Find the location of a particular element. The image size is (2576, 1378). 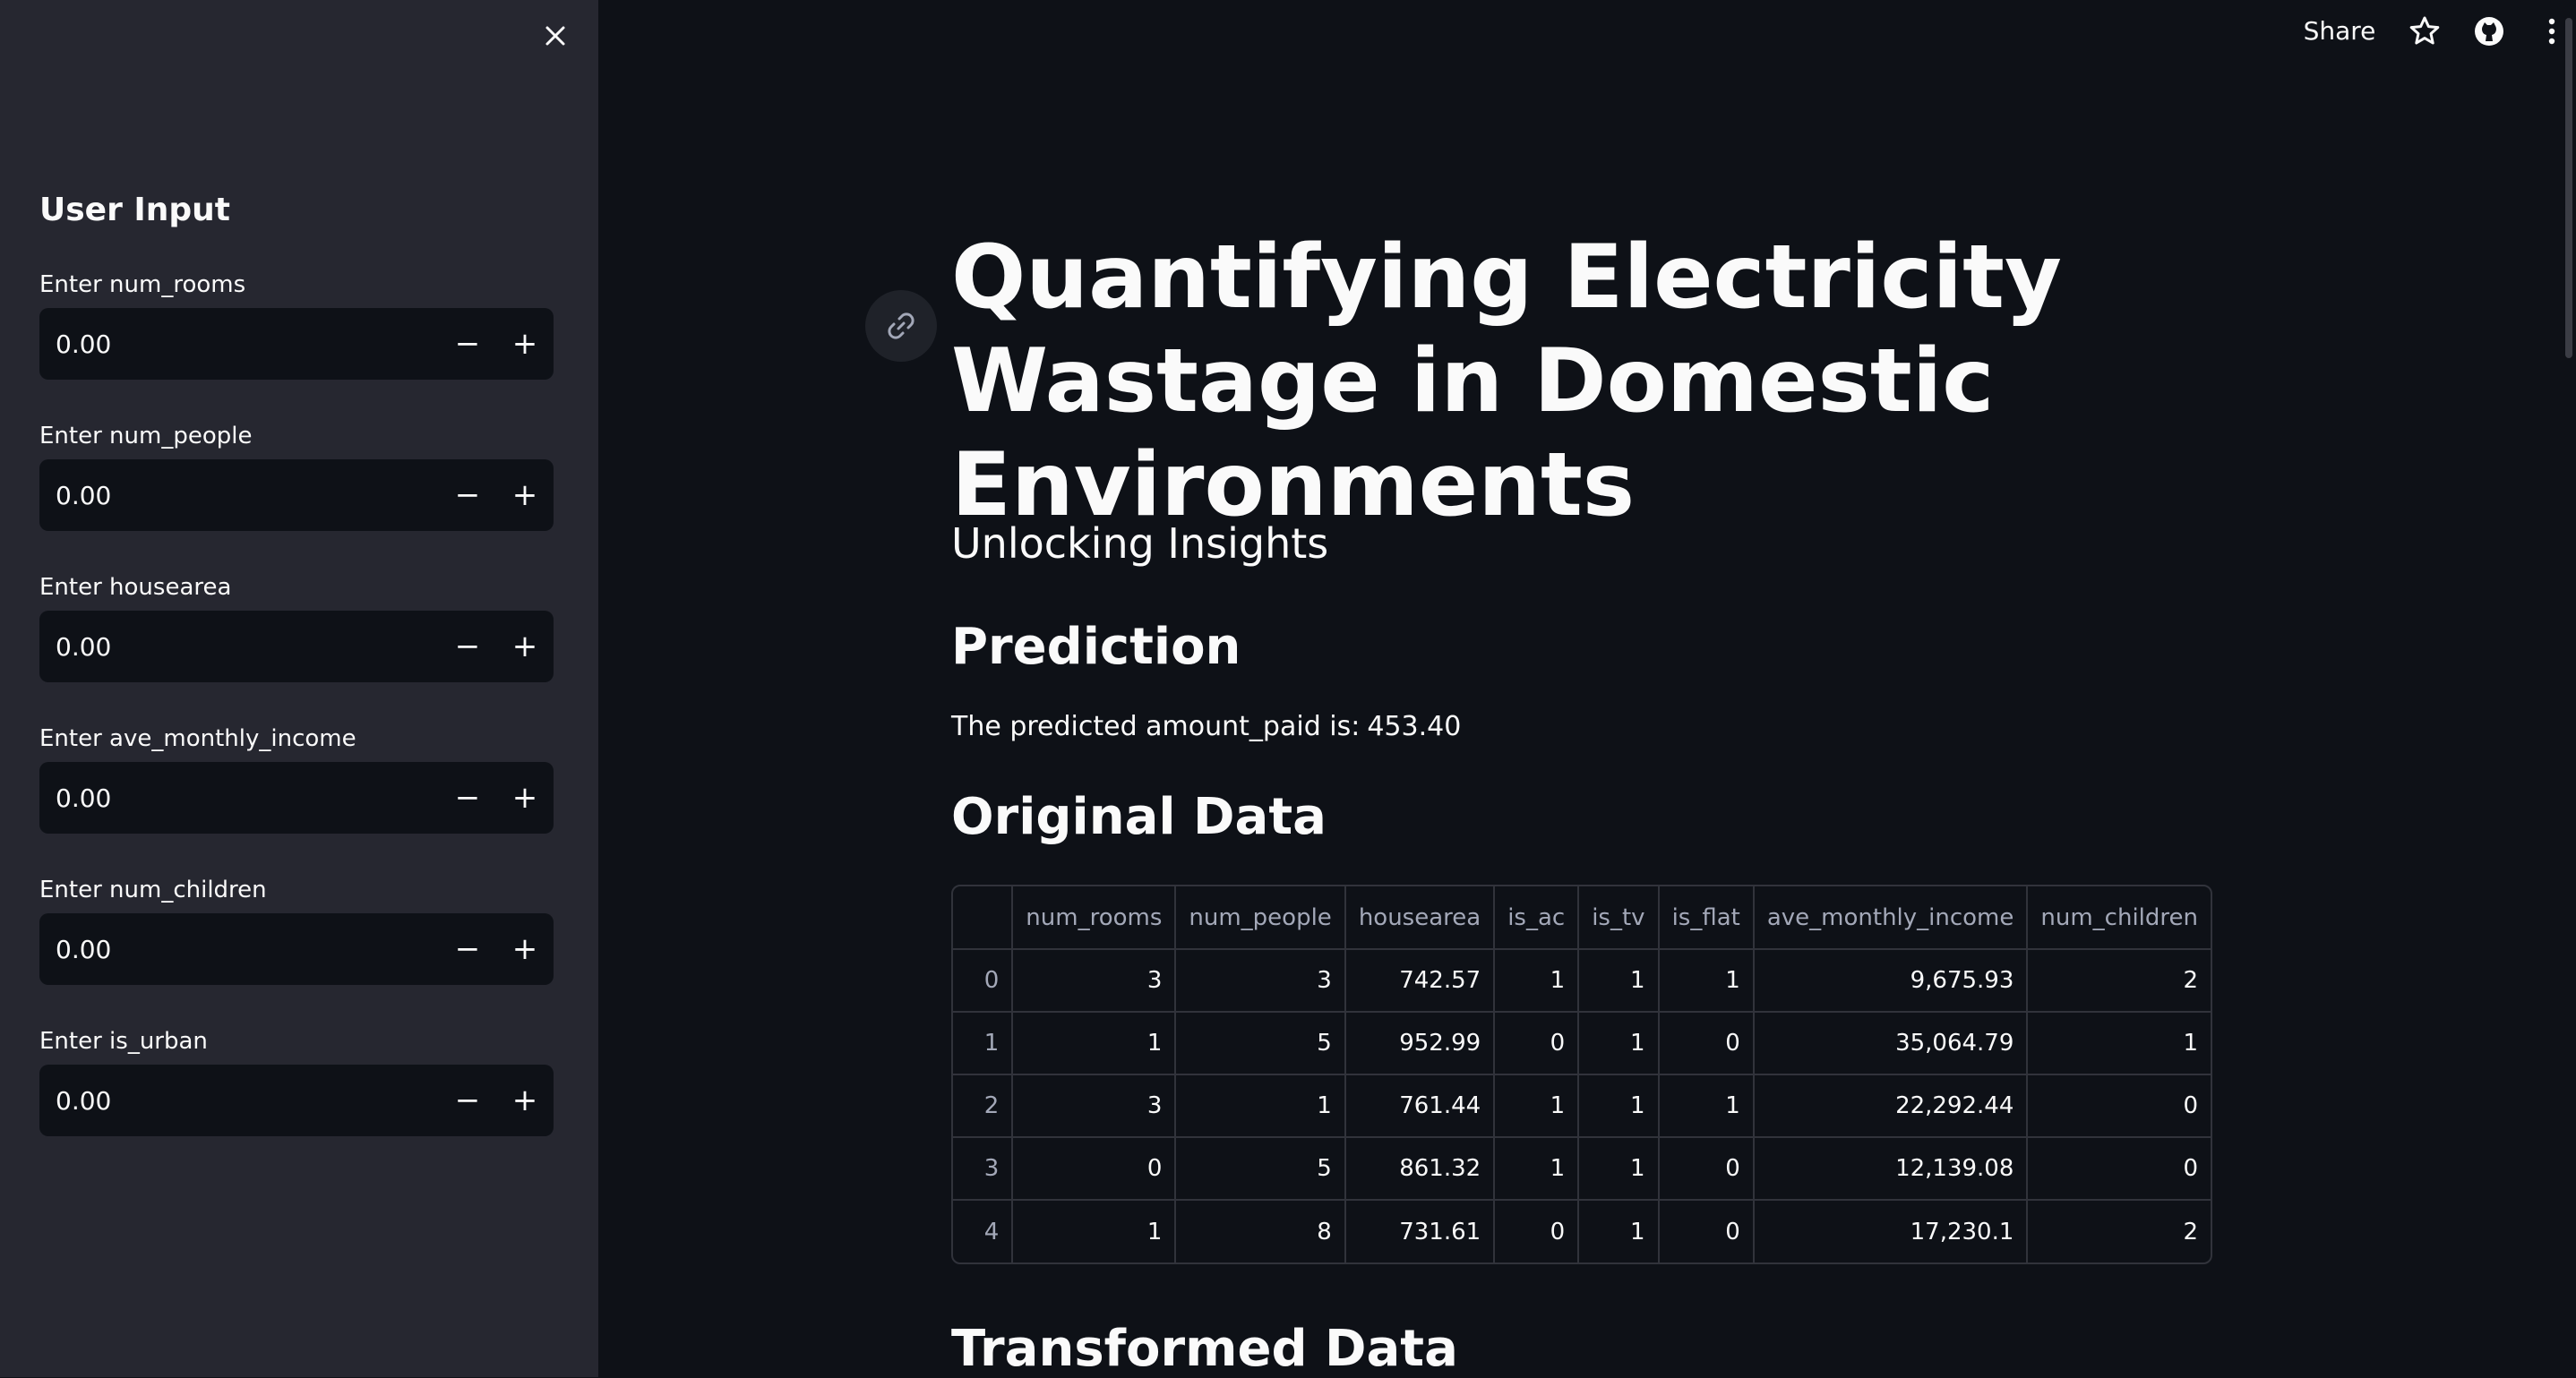

is-urban-input-group: − + is located at coordinates (296, 1100).